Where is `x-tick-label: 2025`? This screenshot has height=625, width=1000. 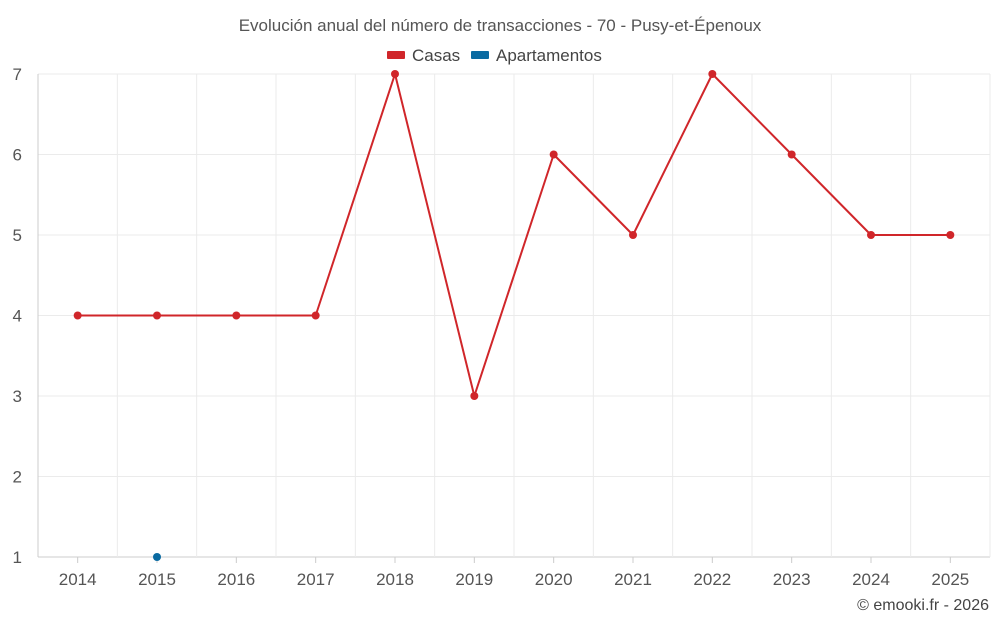 x-tick-label: 2025 is located at coordinates (950, 579).